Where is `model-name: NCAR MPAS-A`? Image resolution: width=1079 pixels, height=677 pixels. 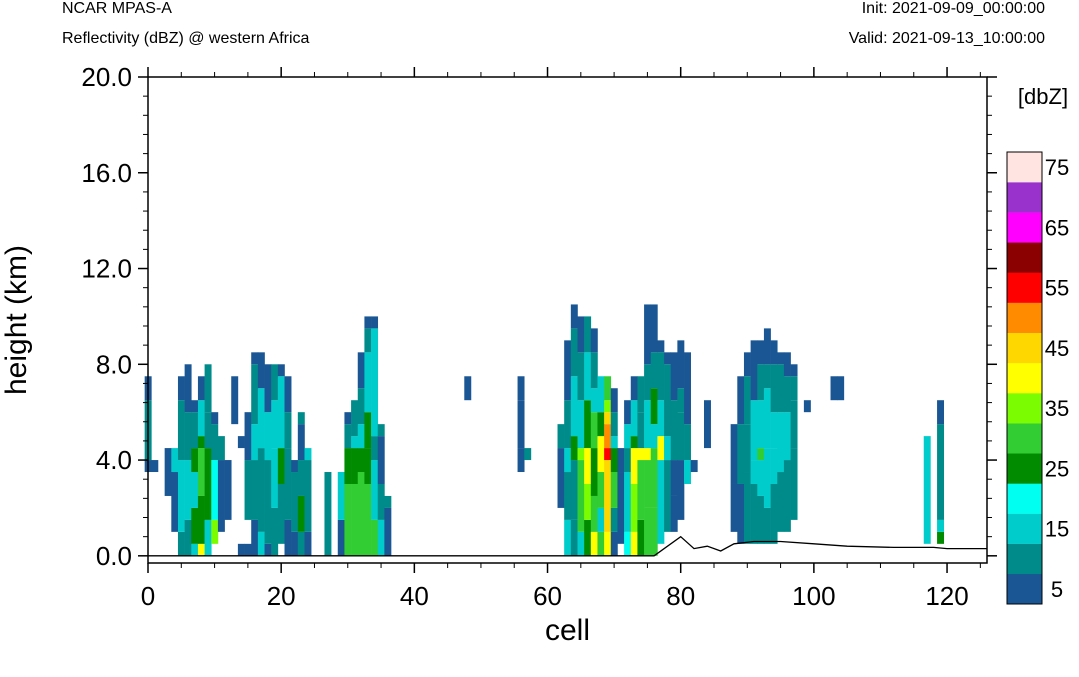 model-name: NCAR MPAS-A is located at coordinates (117, 8).